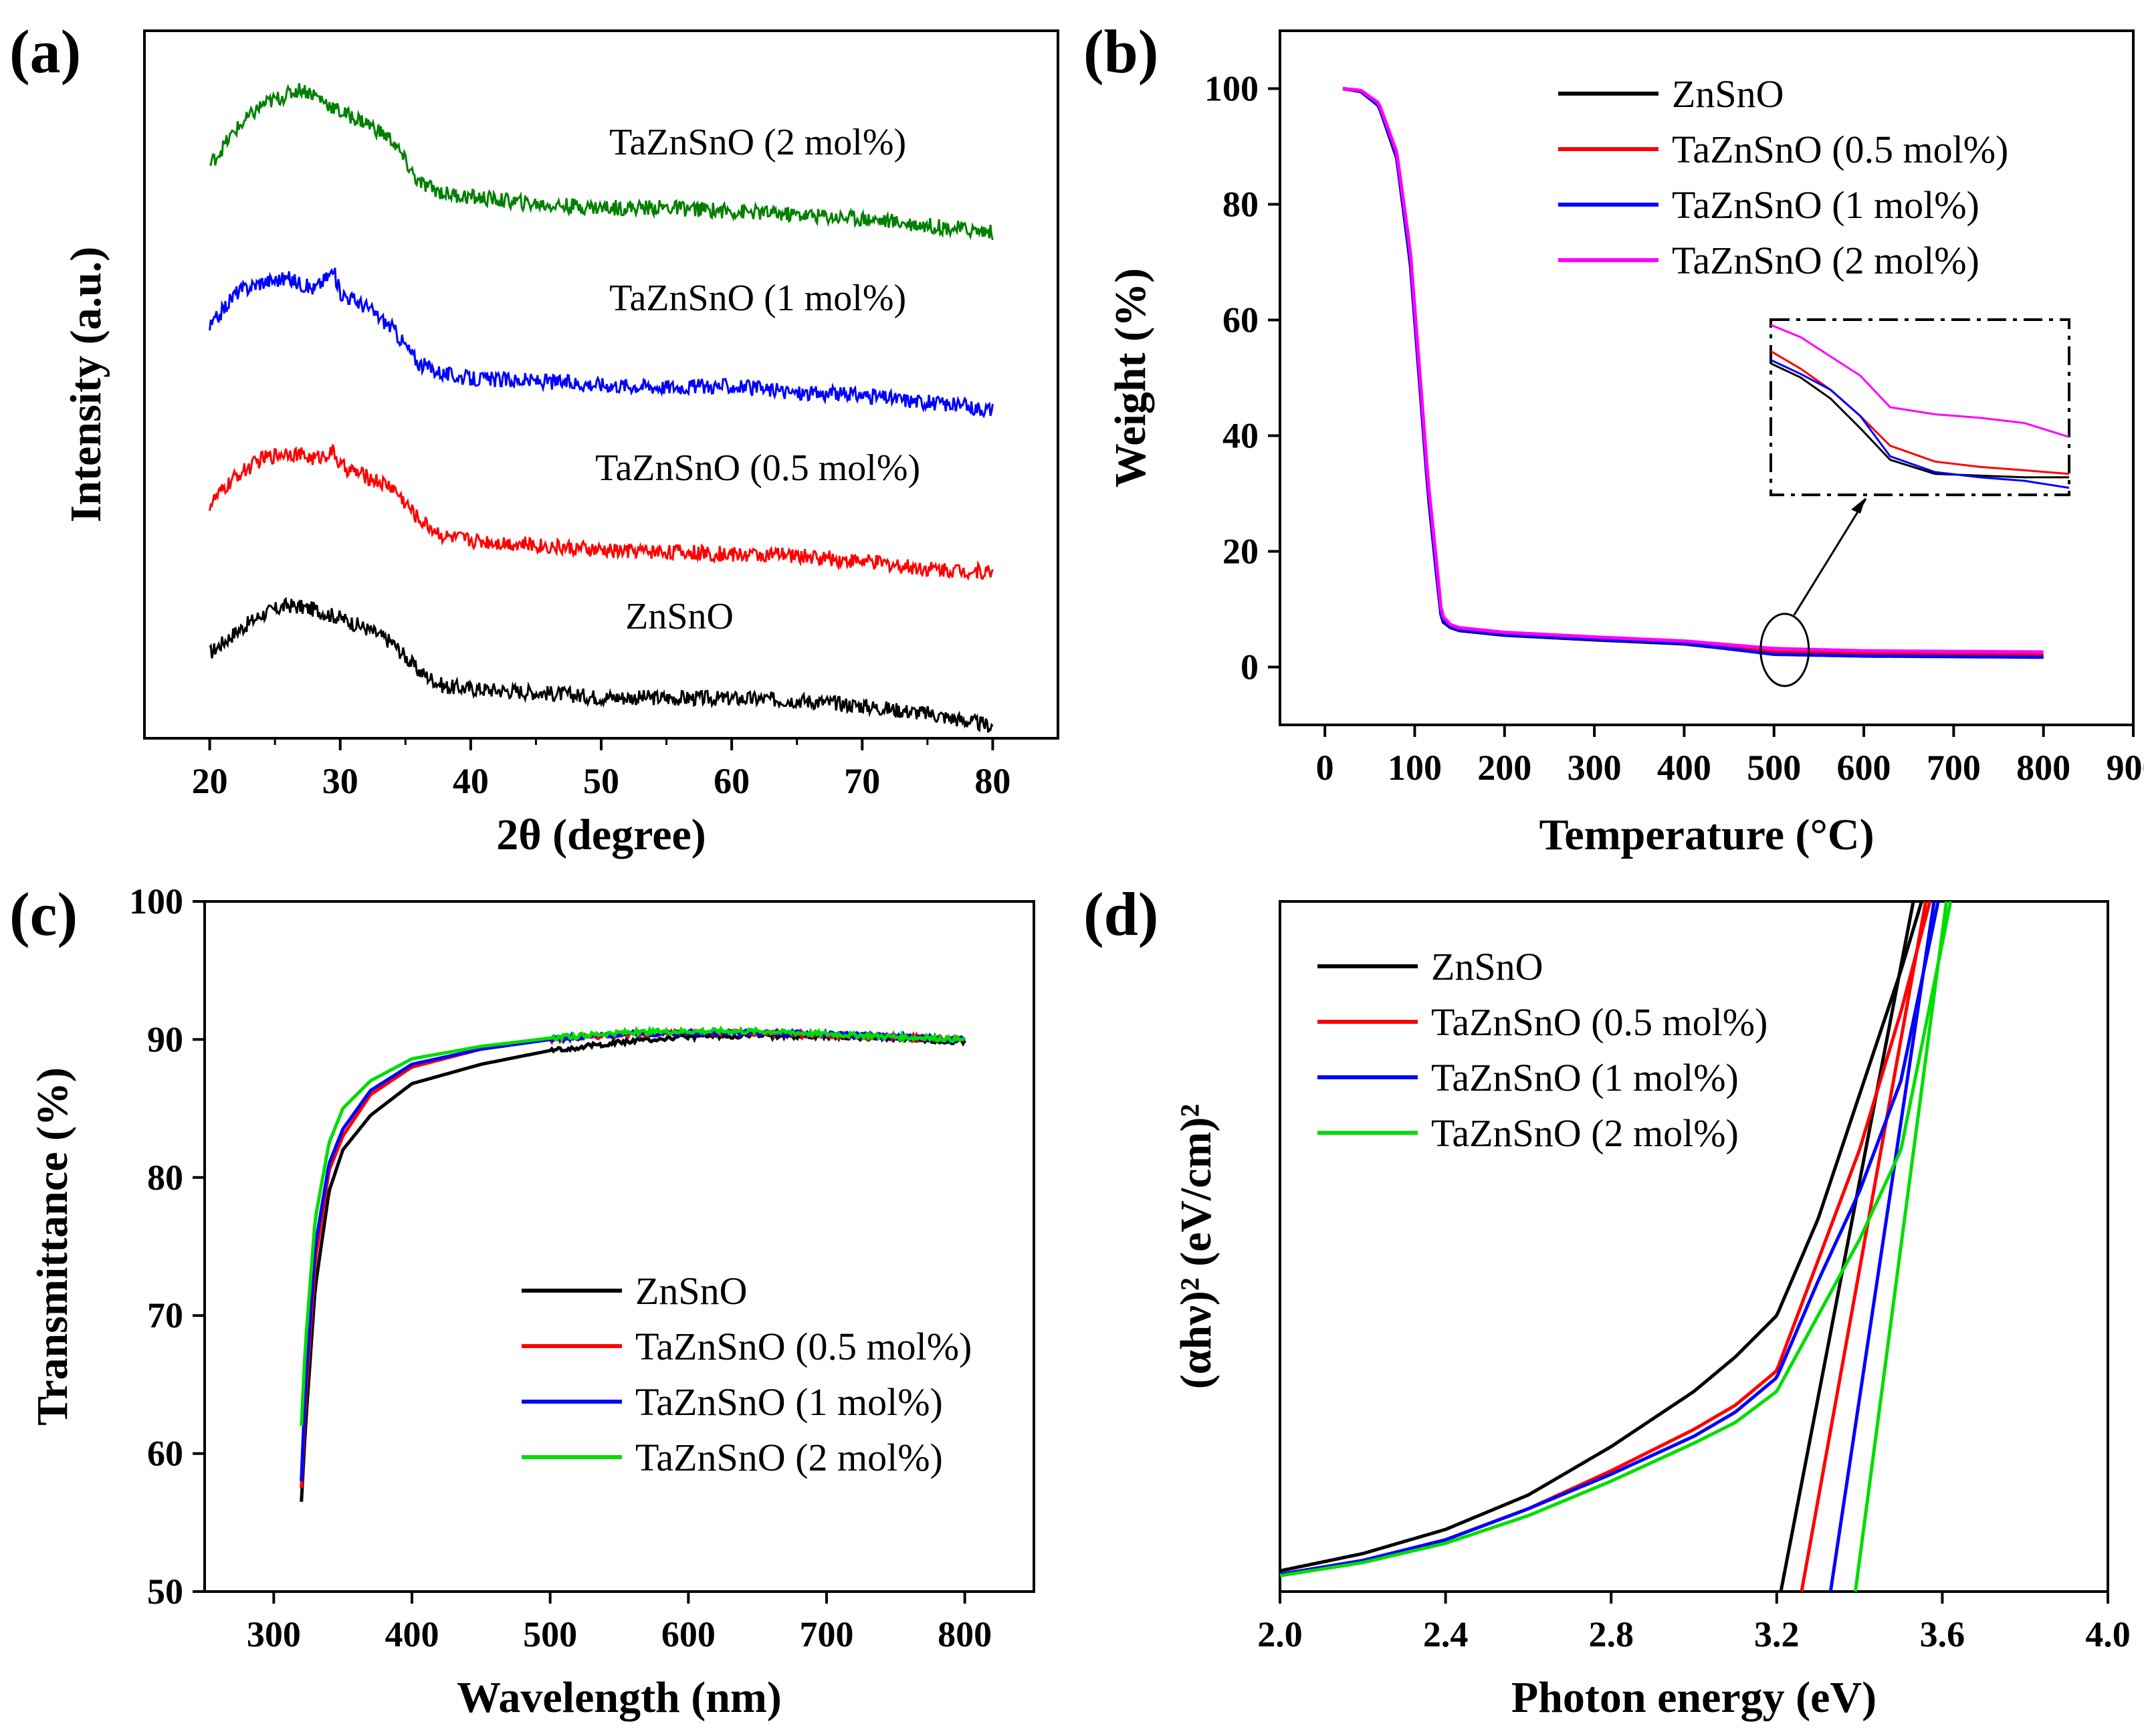 This screenshot has width=2144, height=1736. I want to click on x-tick-label: 900, so click(2125, 768).